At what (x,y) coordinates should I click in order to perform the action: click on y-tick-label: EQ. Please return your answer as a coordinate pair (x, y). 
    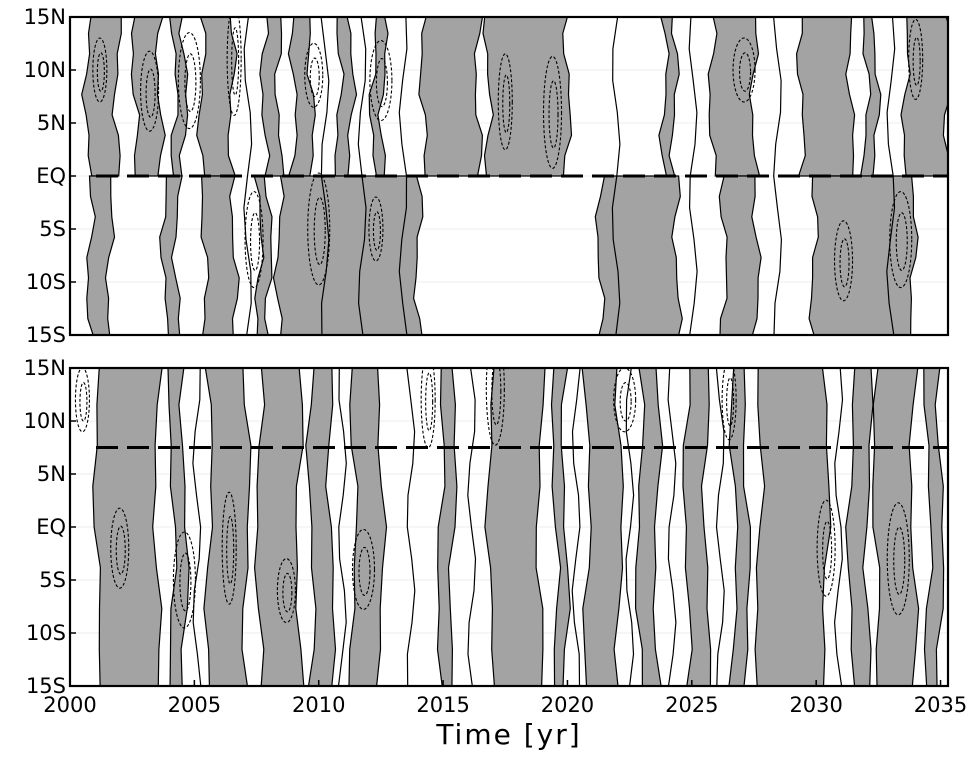
    Looking at the image, I should click on (51, 527).